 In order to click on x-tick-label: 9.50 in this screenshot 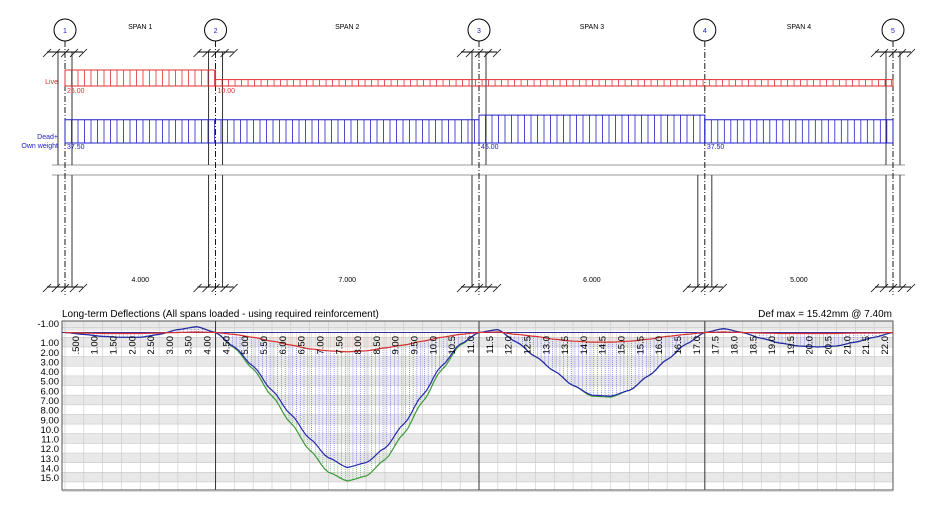, I will do `click(415, 345)`.